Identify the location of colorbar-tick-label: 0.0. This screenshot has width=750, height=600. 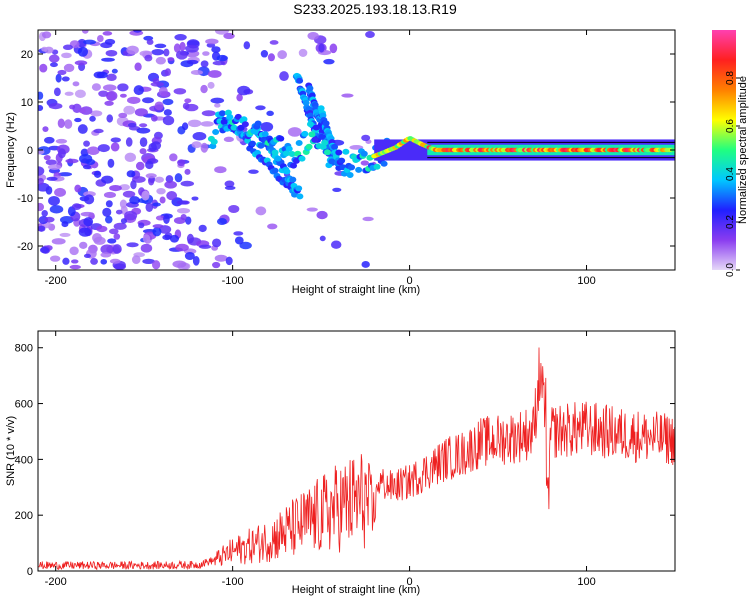
(730, 270).